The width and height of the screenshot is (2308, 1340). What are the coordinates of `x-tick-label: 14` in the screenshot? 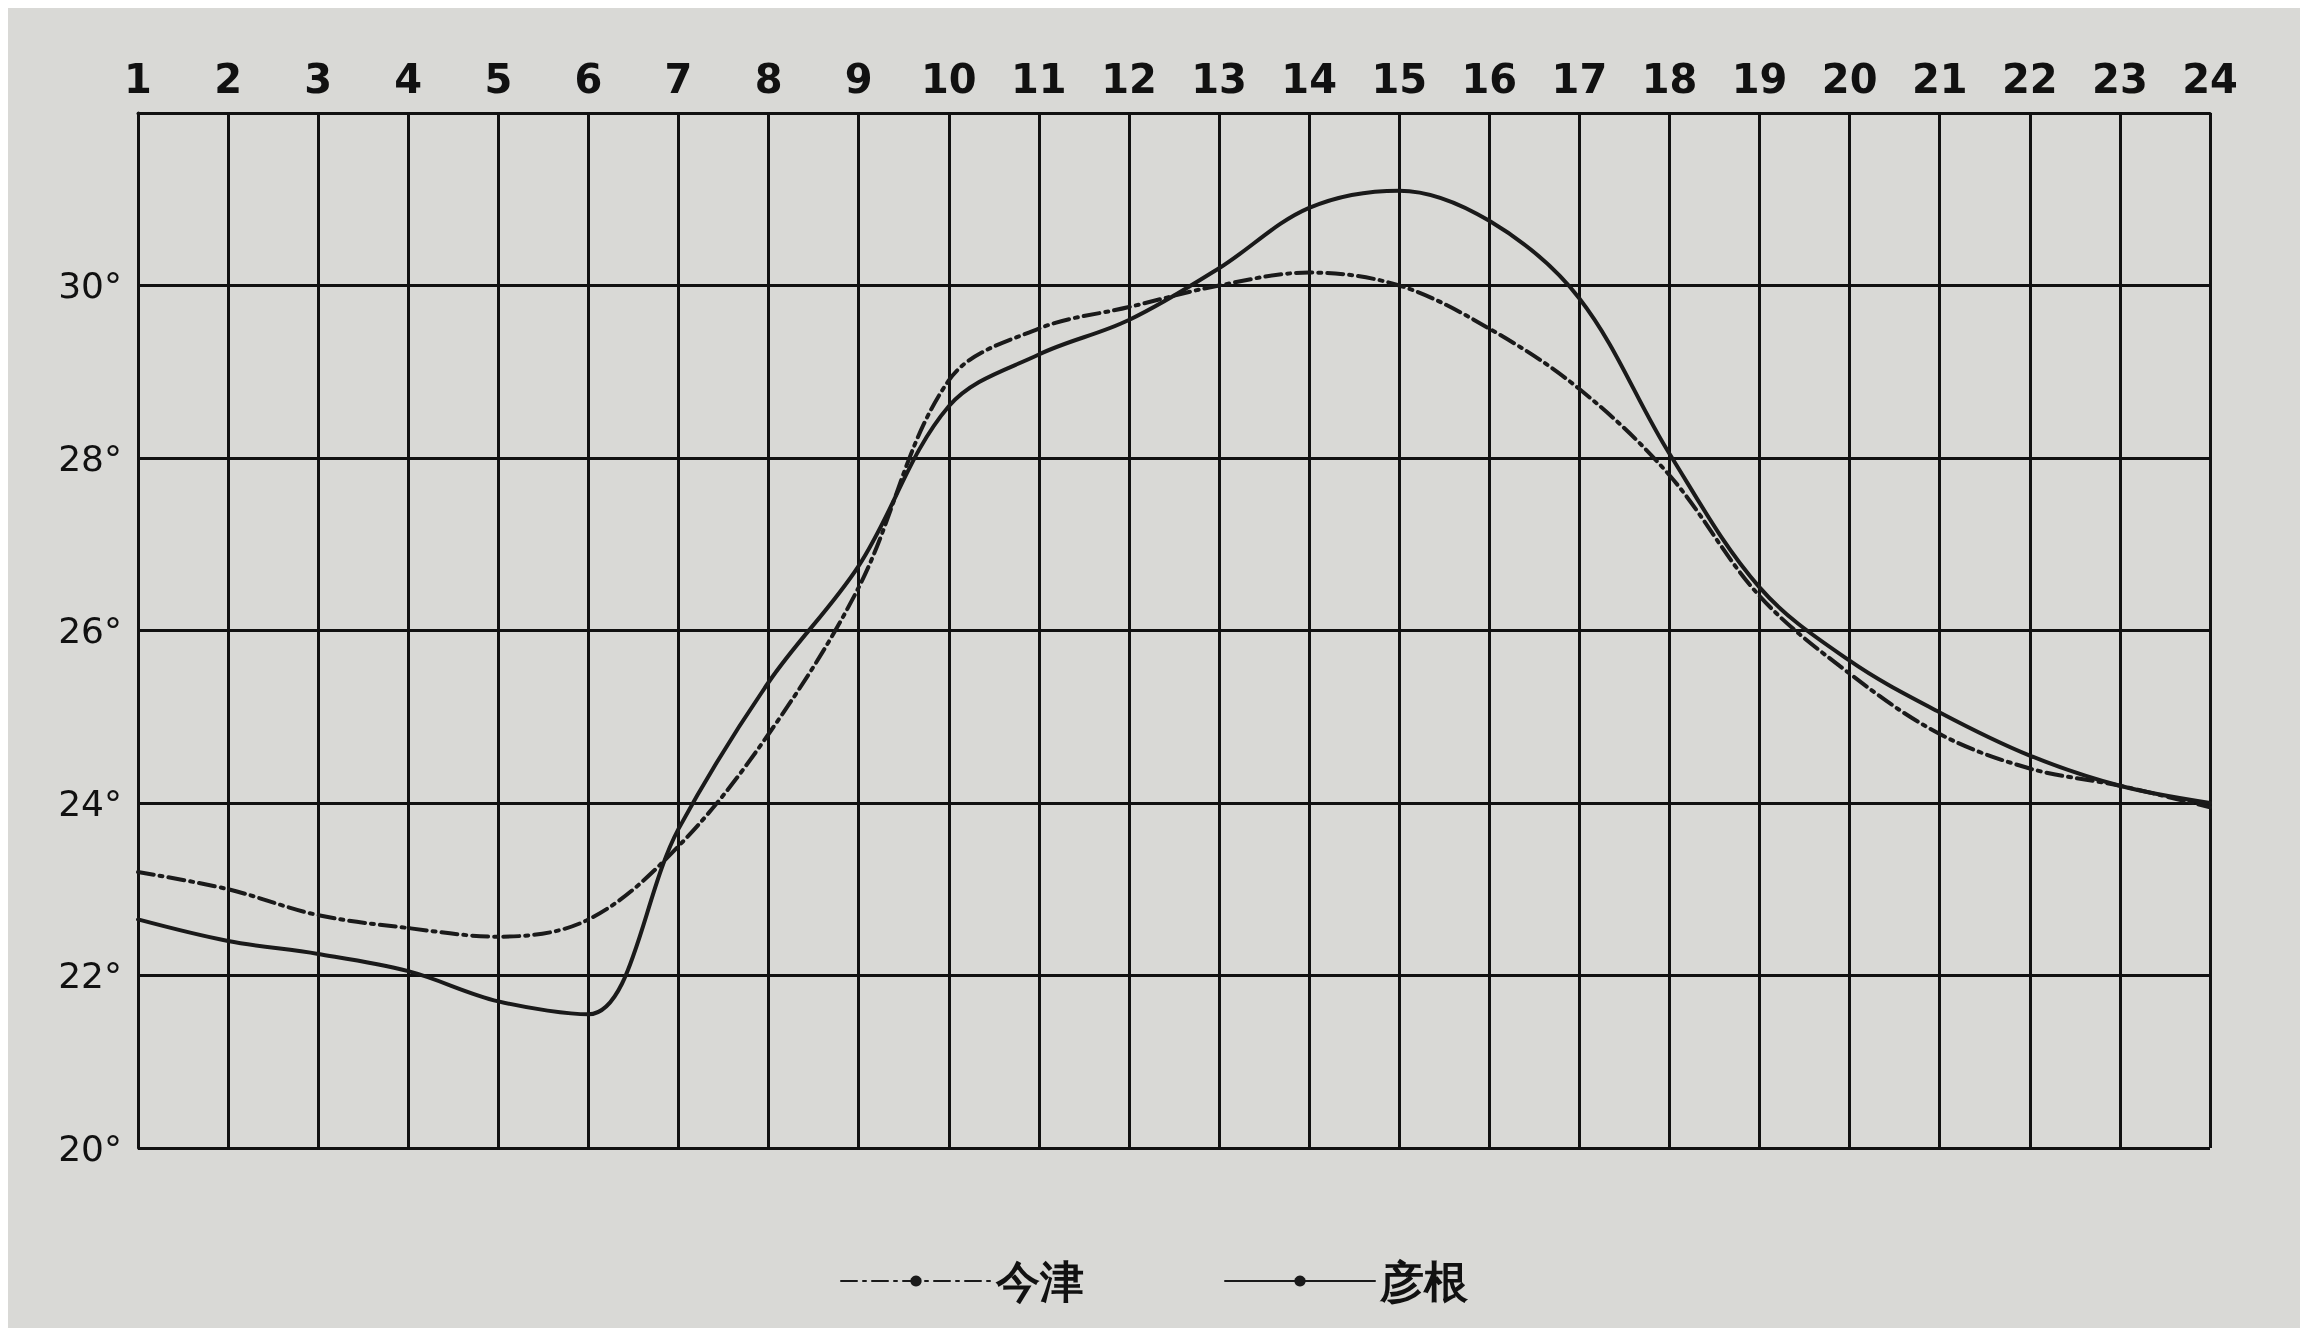 It's located at (1309, 79).